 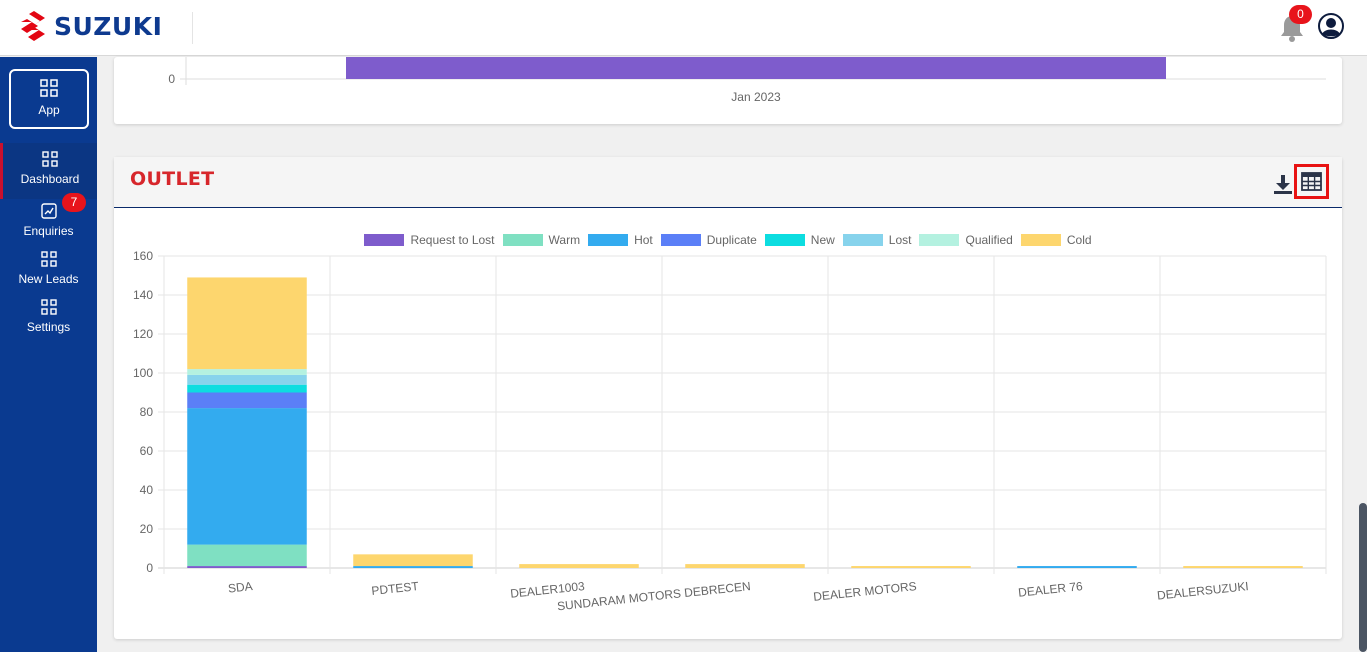 I want to click on legend-label: Warm, so click(x=564, y=240).